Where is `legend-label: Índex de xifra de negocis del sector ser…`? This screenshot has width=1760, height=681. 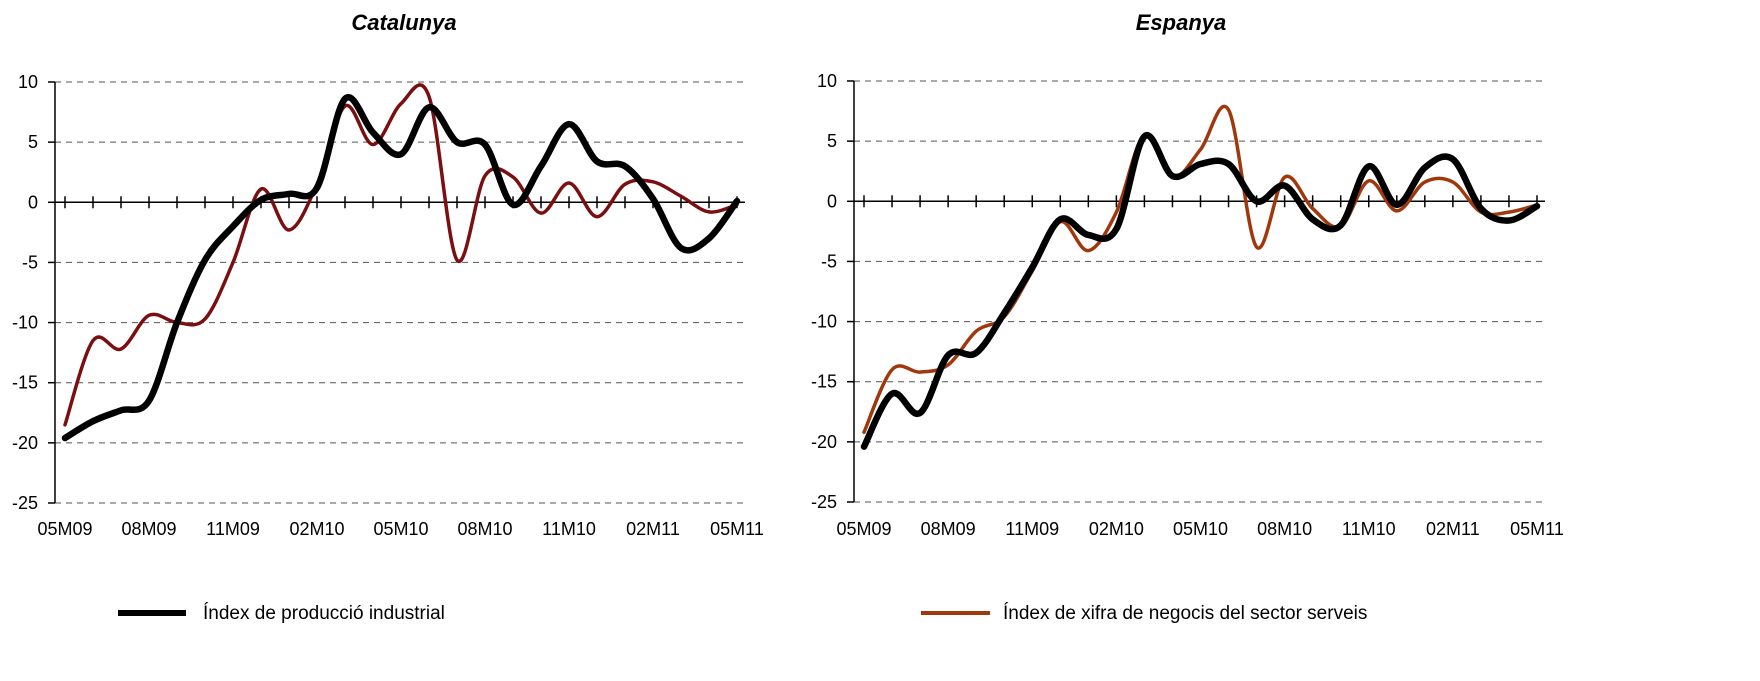 legend-label: Índex de xifra de negocis del sector ser… is located at coordinates (1185, 613).